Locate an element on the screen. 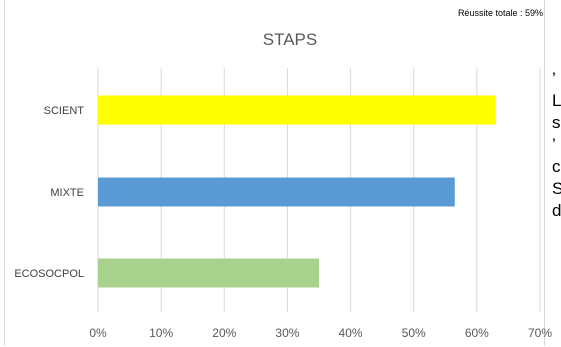 The image size is (561, 347). side-fragment: S is located at coordinates (556, 188).